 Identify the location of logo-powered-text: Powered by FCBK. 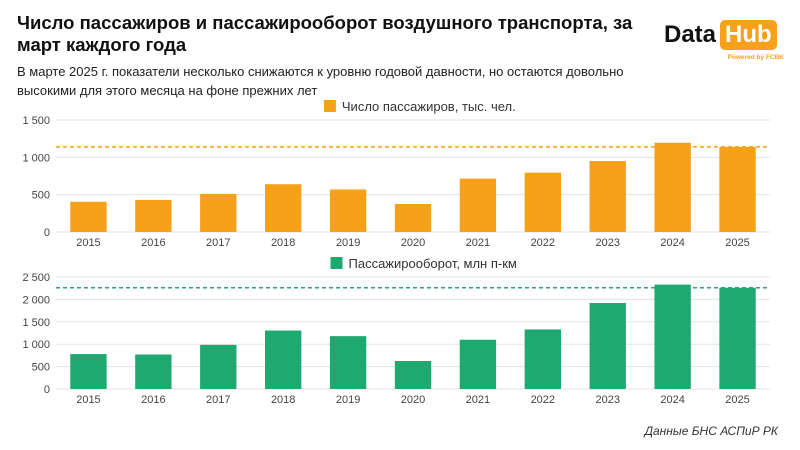
(755, 57).